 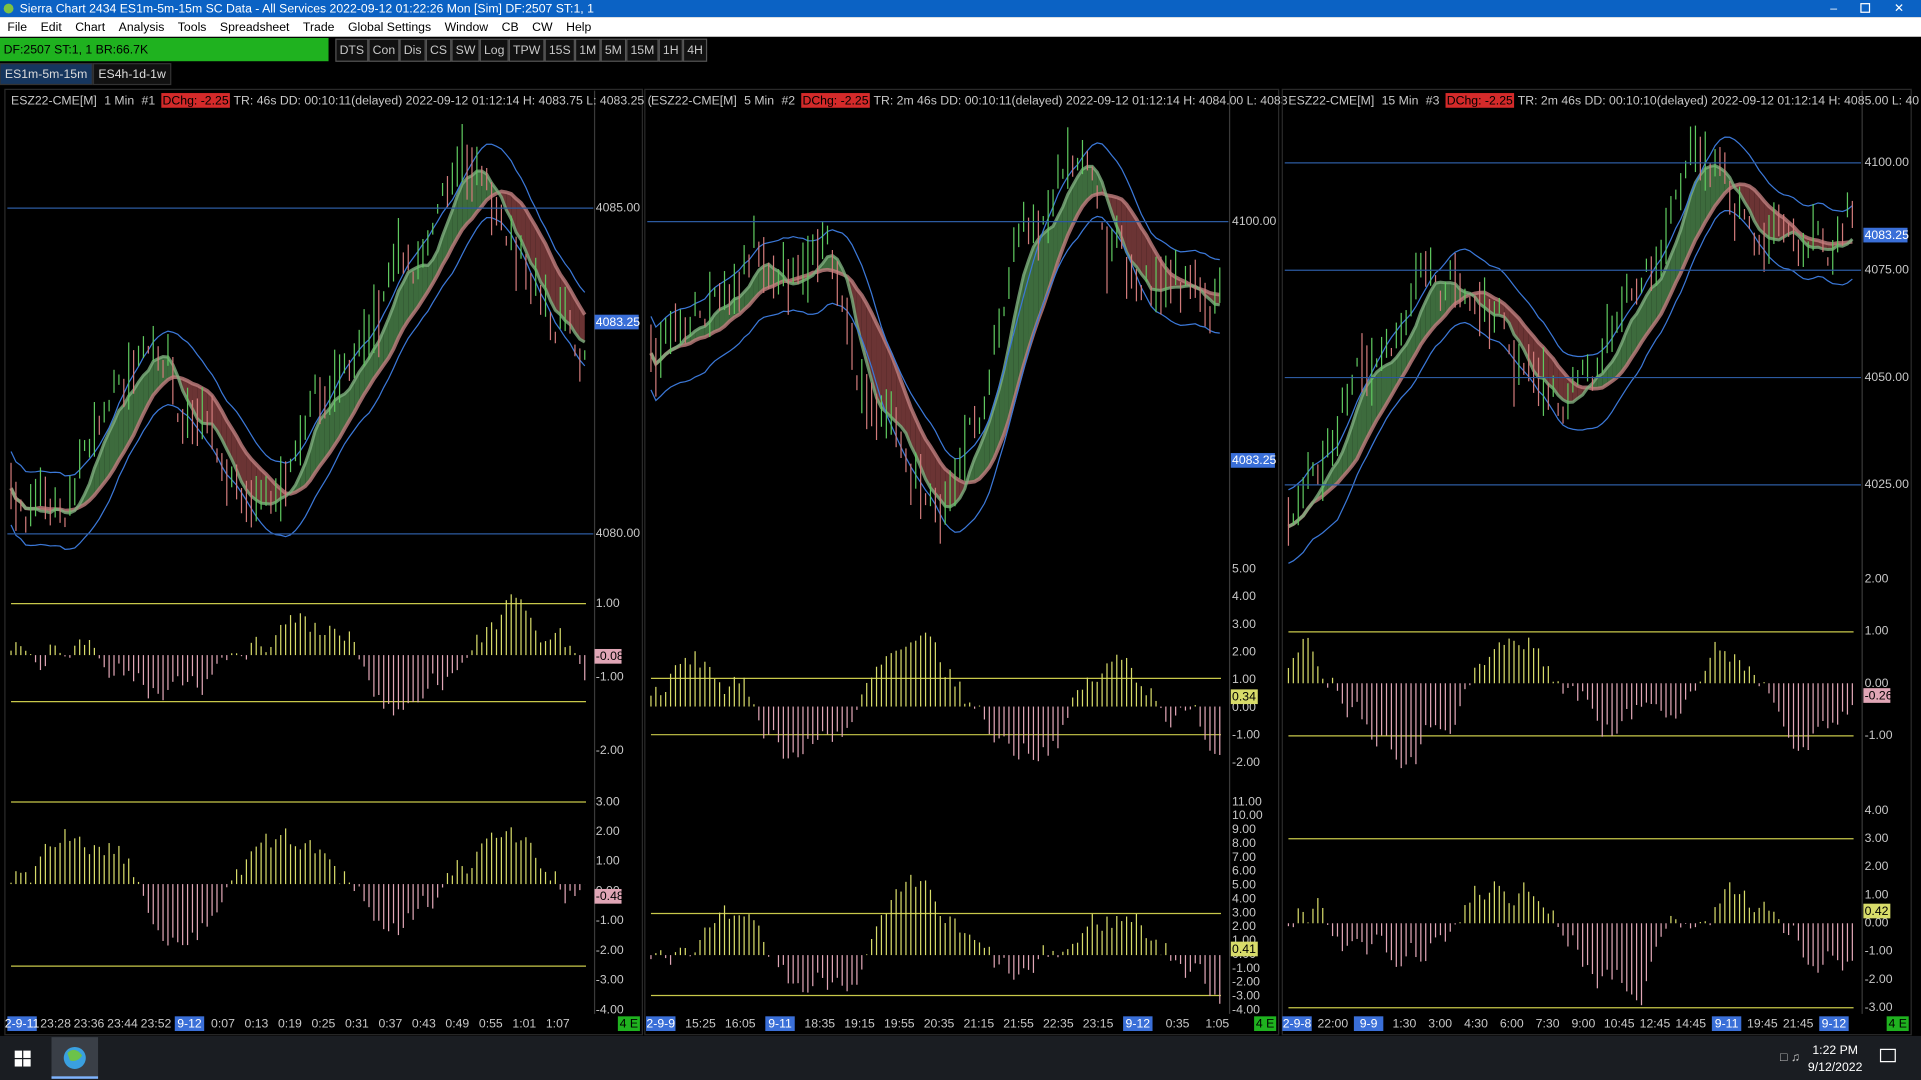 What do you see at coordinates (610, 980) in the screenshot?
I see `osc2-label: -3.00` at bounding box center [610, 980].